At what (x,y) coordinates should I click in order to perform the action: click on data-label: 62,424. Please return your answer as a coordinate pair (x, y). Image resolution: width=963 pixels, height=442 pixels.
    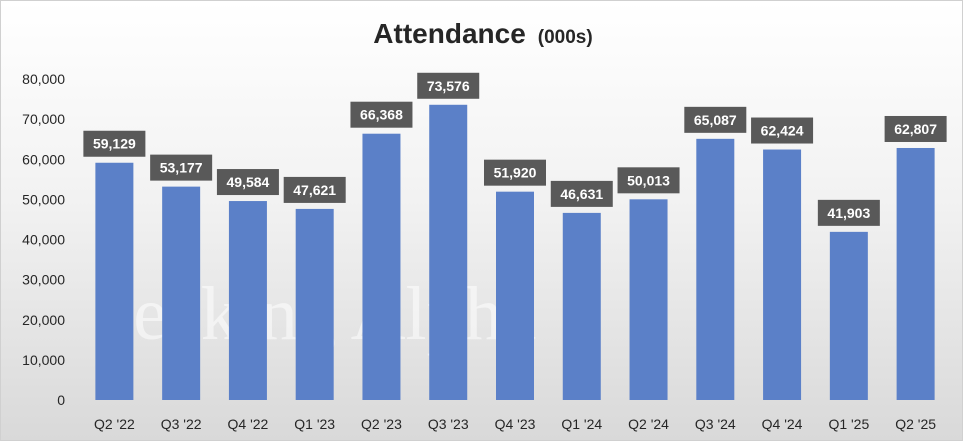
    Looking at the image, I should click on (782, 130).